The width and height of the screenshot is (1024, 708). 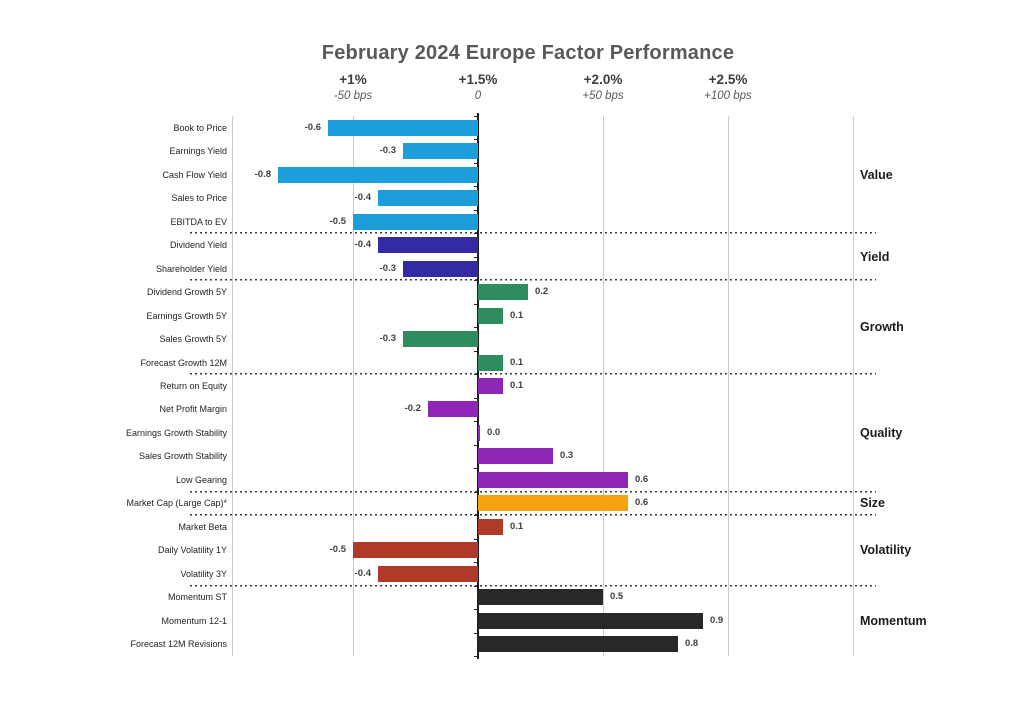 I want to click on axis-col: +2.5% +100 bps, so click(x=728, y=87).